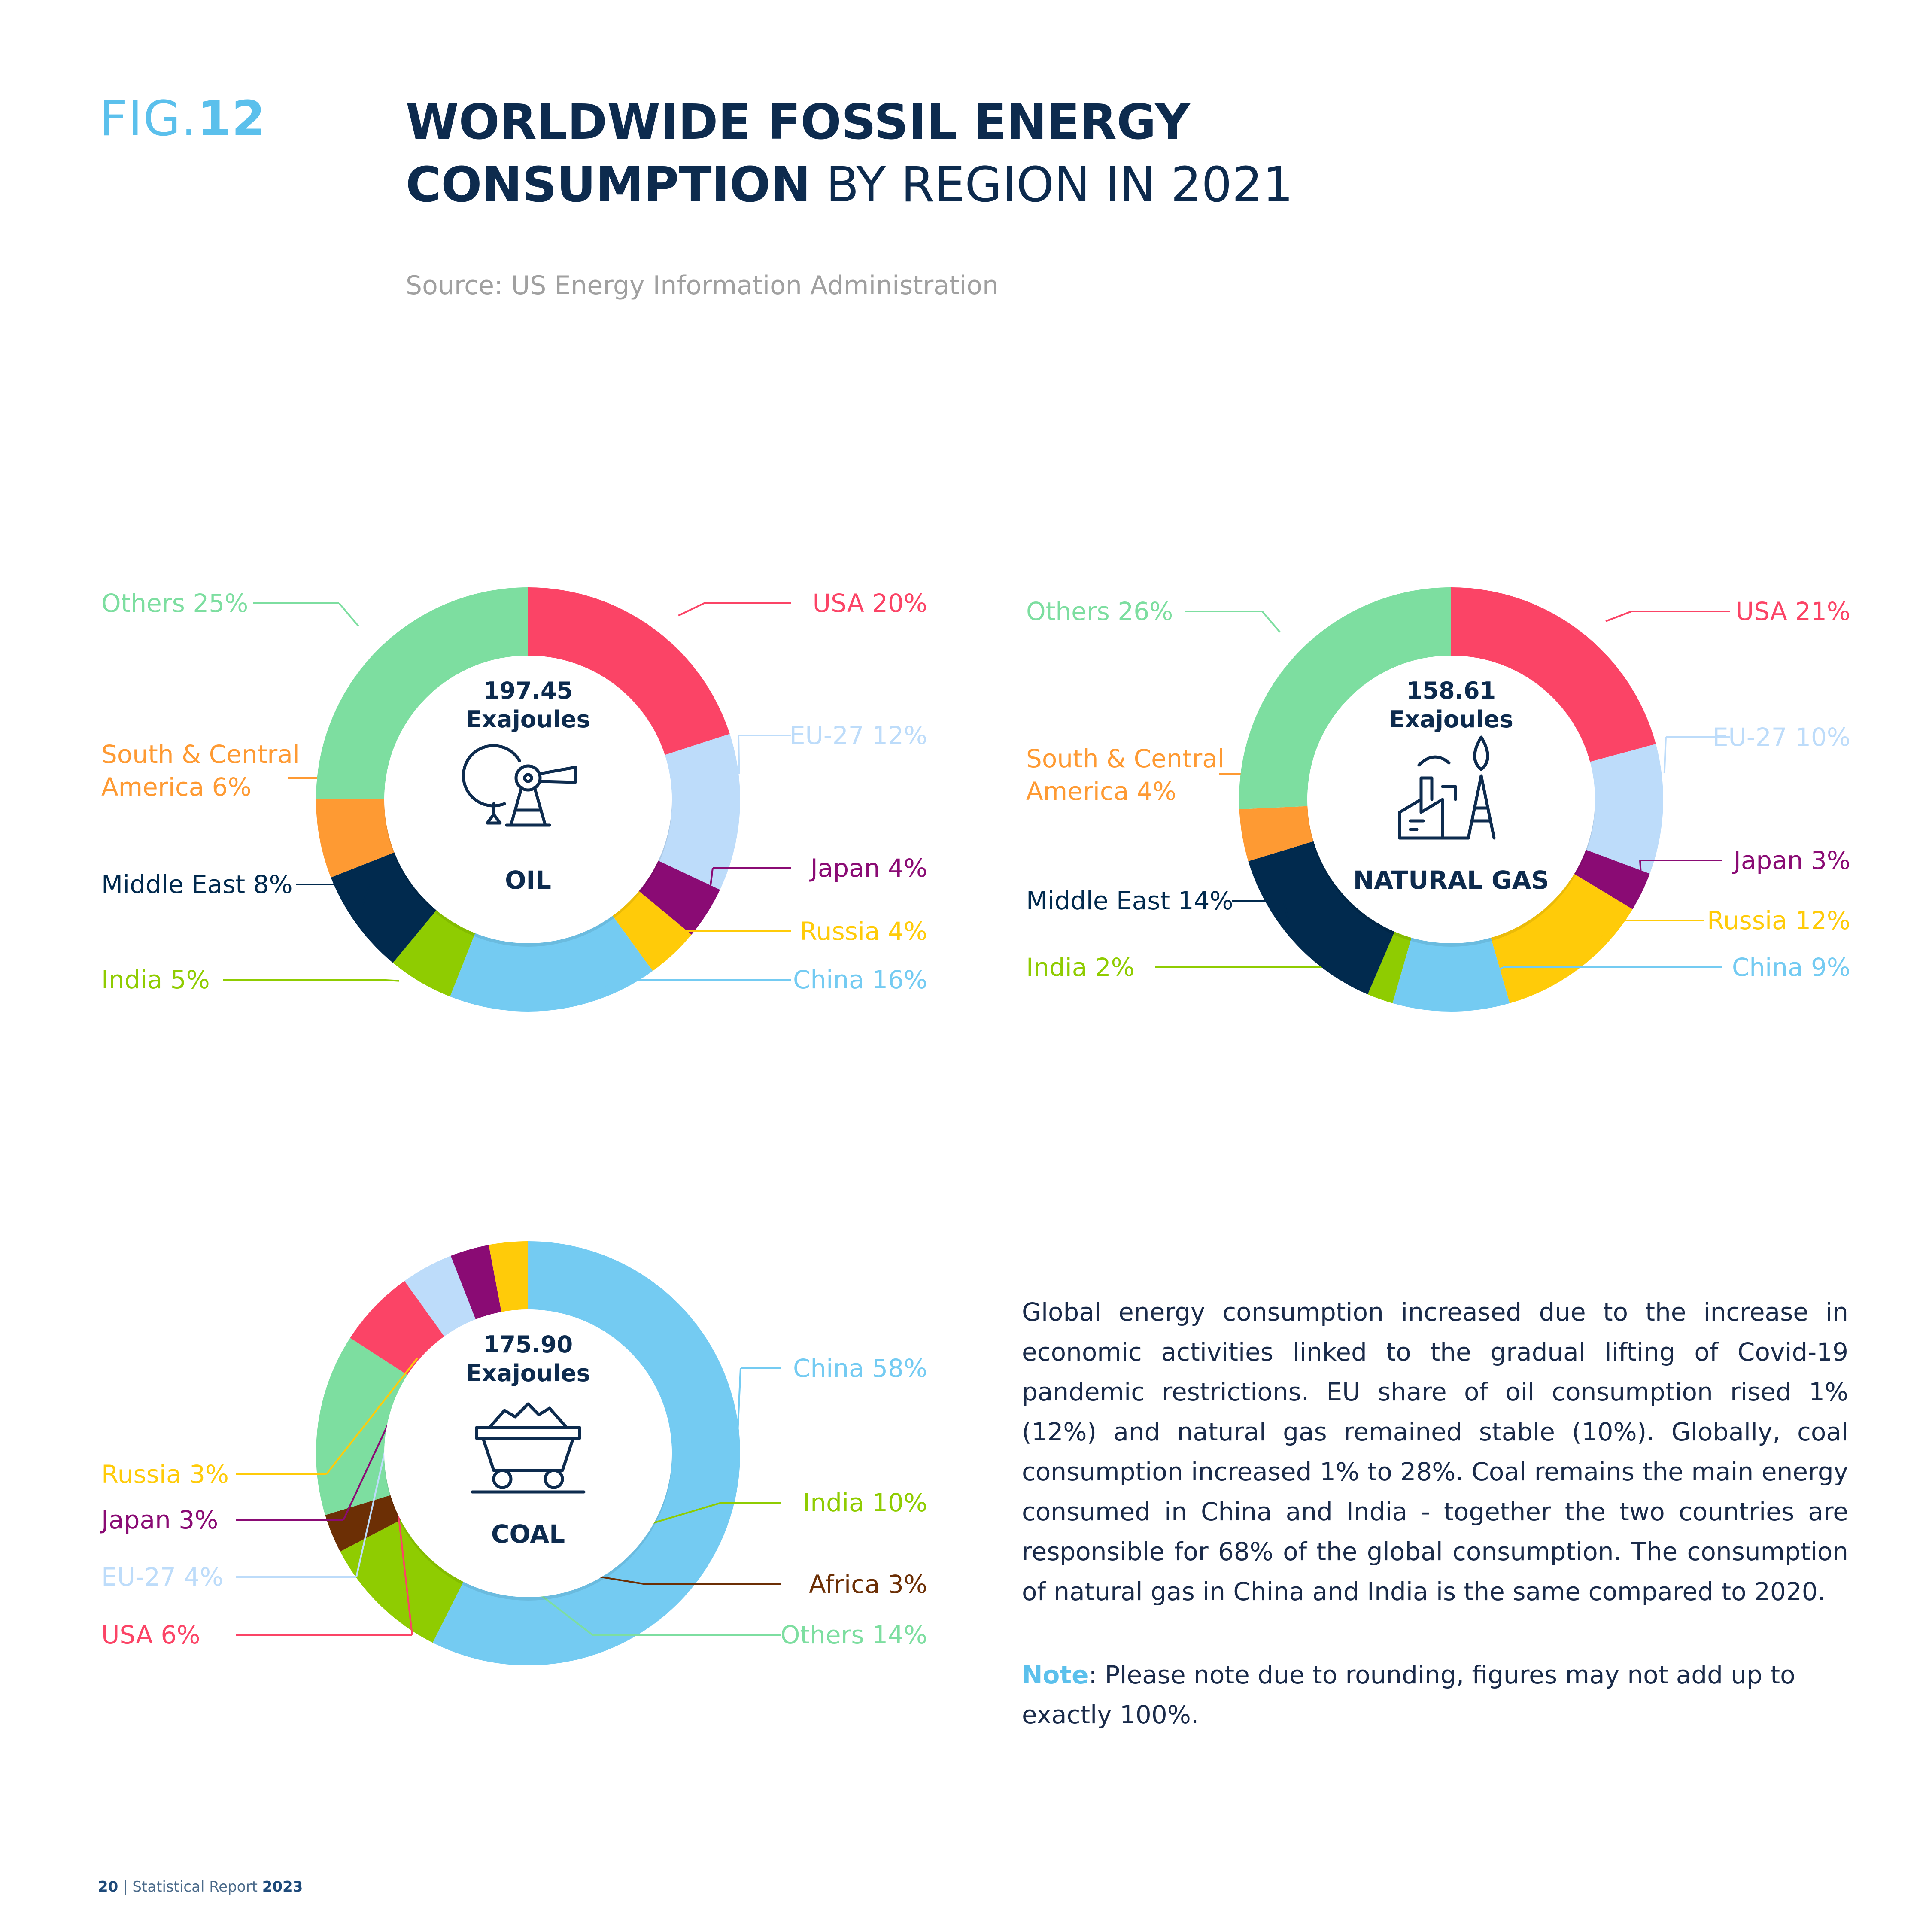  Describe the element at coordinates (1276, 834) in the screenshot. I see `slice-south-central-america` at that location.